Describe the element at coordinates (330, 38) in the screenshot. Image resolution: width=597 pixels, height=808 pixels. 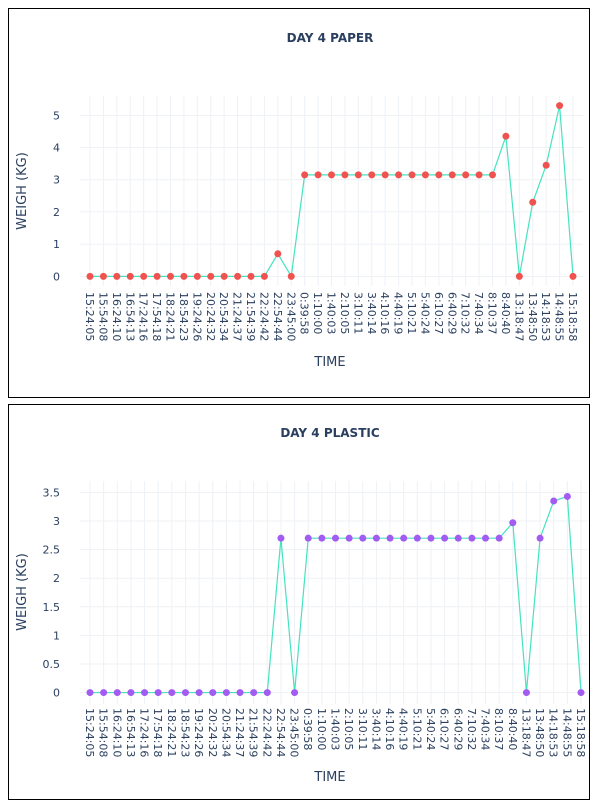
I see `chart-title: DAY 4 PAPER` at that location.